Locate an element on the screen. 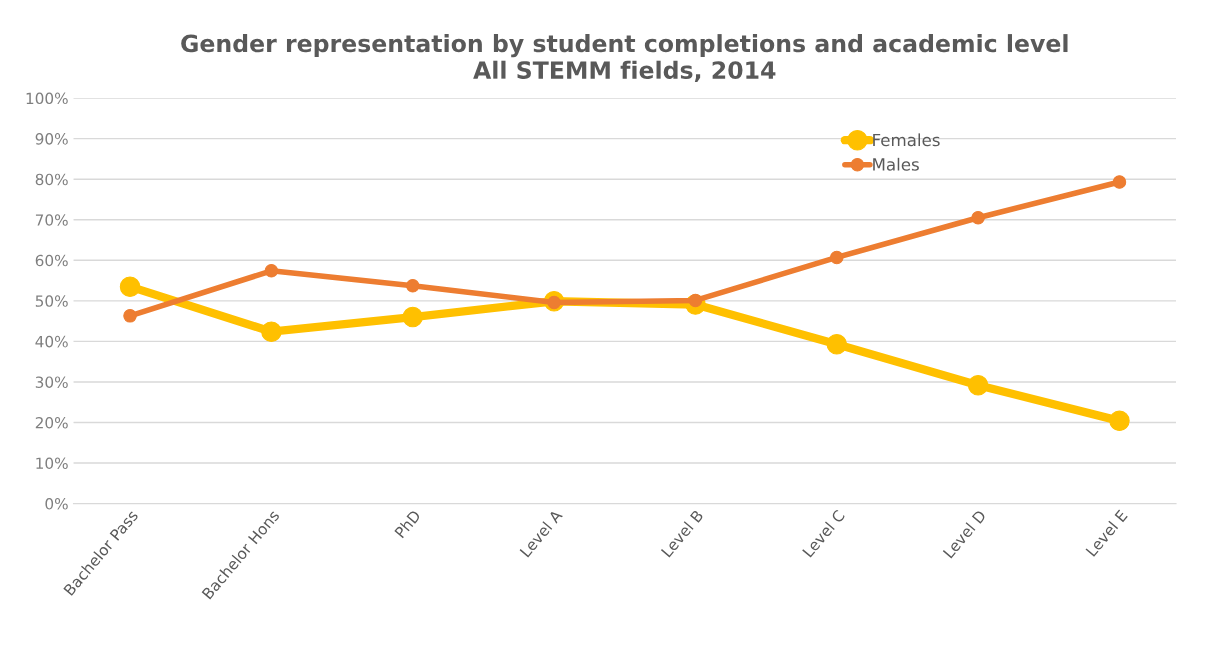  y-tick-label: 60% is located at coordinates (51, 260).